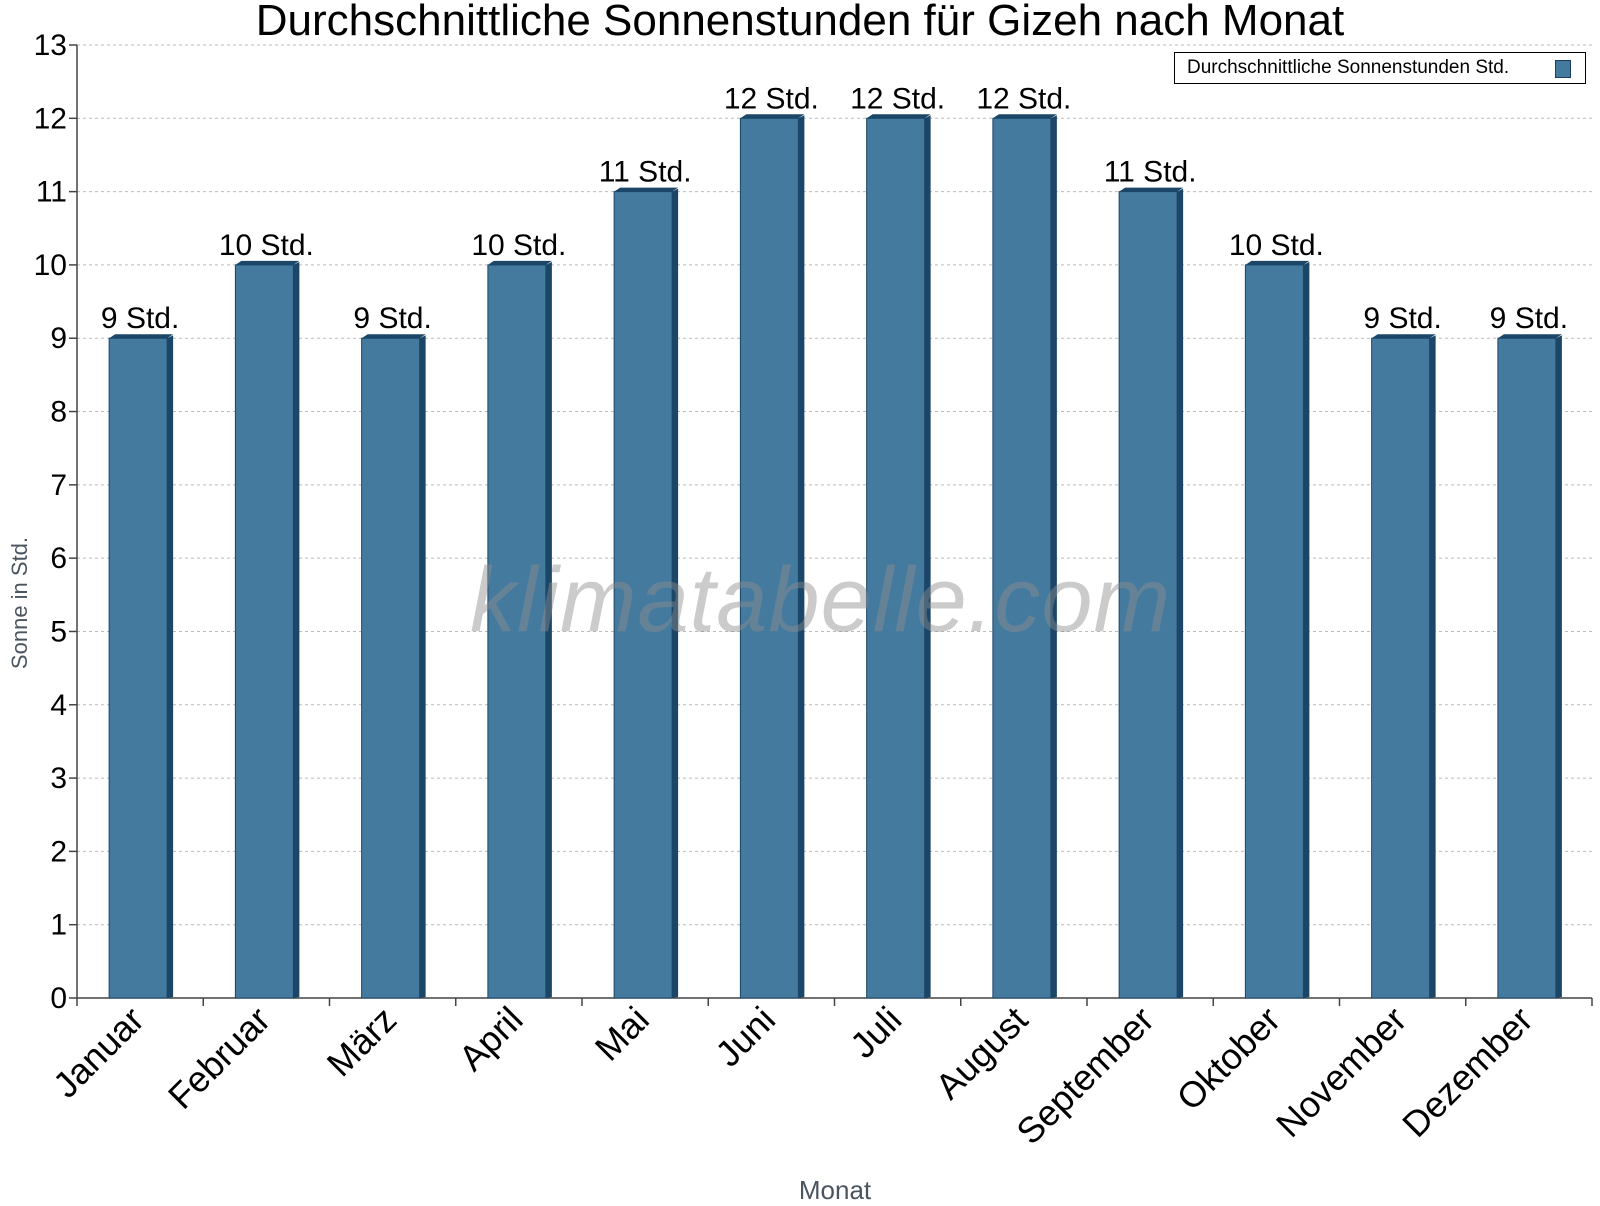 This screenshot has height=1206, width=1600. Describe the element at coordinates (835, 1190) in the screenshot. I see `x-axis-label: Monat` at that location.